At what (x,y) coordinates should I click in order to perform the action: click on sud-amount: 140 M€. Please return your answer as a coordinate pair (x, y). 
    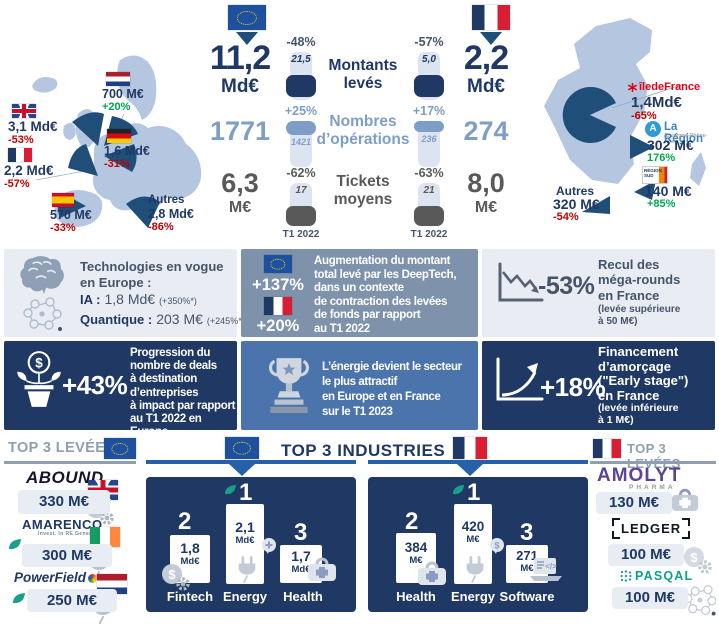
    Looking at the image, I should click on (668, 191).